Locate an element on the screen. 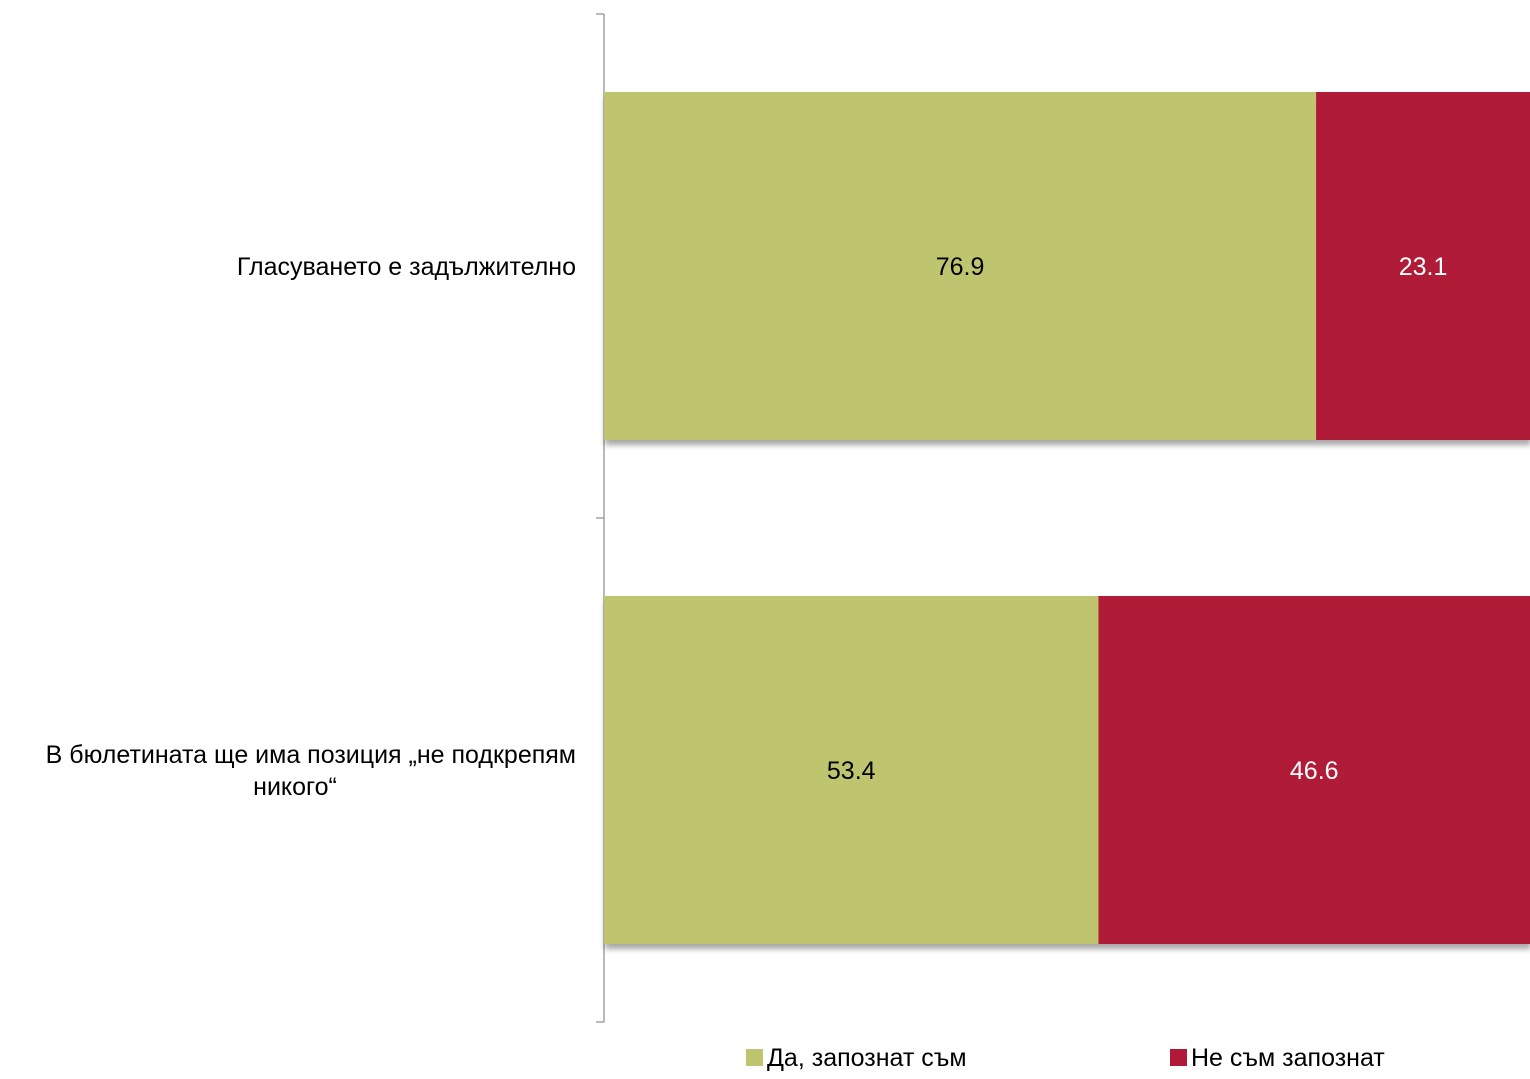 This screenshot has width=1530, height=1079. legend: Да, запознат съм Не съм запознат is located at coordinates (1065, 1058).